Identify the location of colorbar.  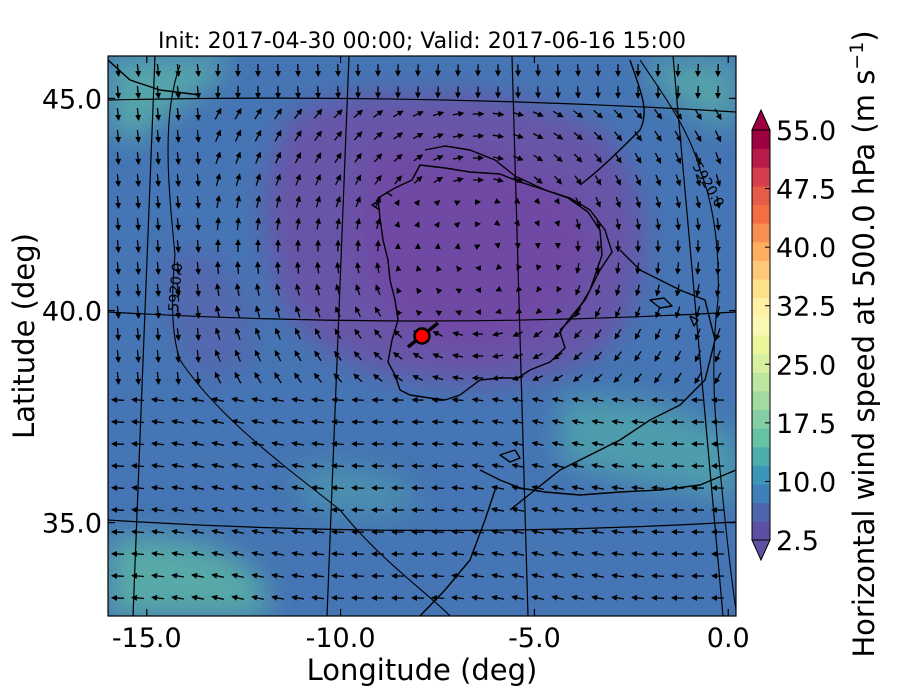
(761, 335).